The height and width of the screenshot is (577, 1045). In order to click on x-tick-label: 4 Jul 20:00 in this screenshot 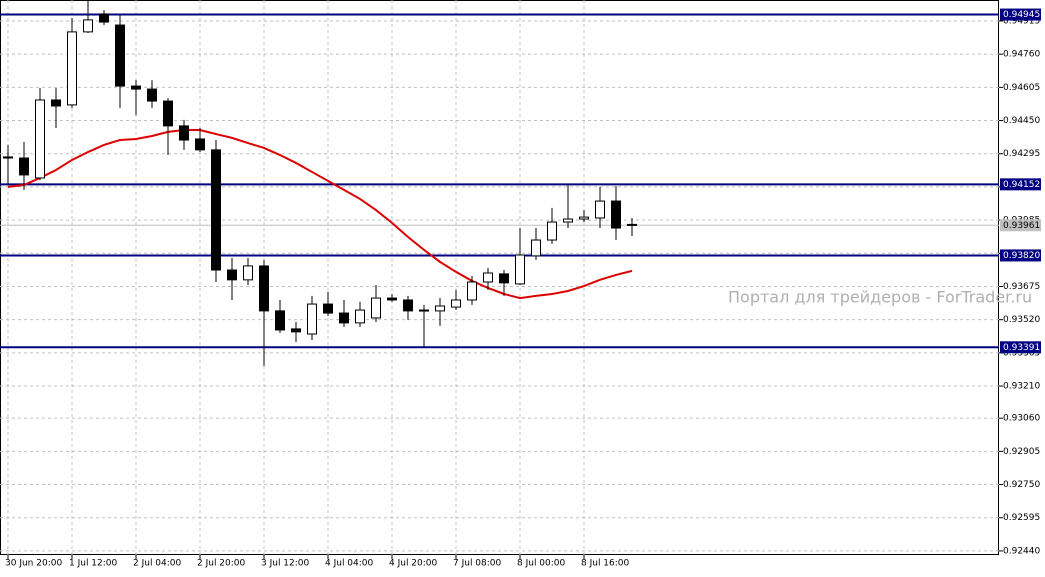, I will do `click(413, 564)`.